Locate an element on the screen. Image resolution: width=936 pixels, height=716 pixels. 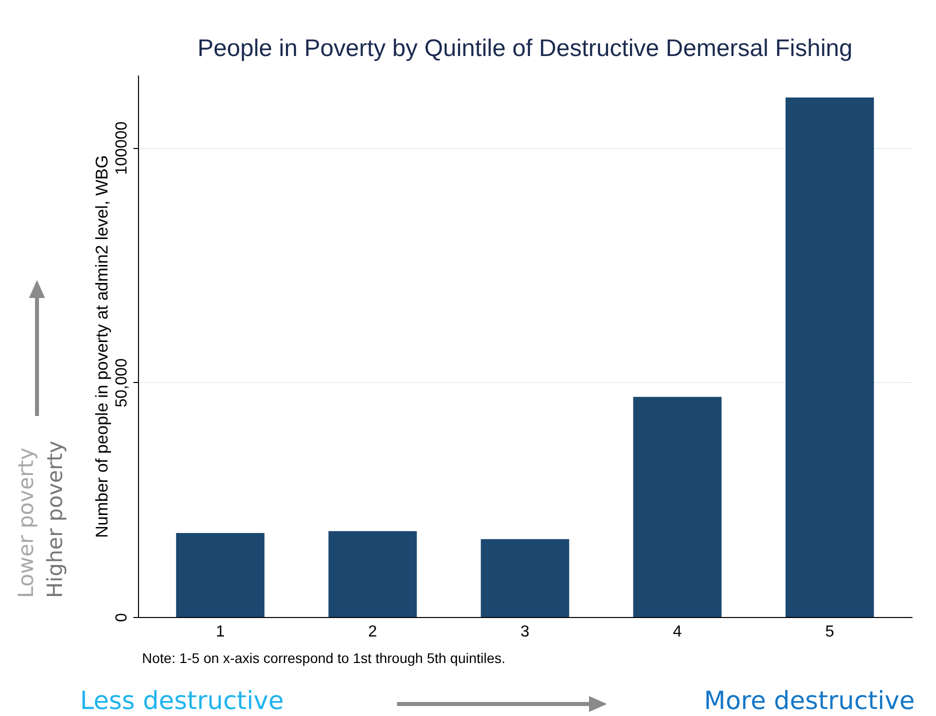
text: Less destructive is located at coordinates (182, 700).